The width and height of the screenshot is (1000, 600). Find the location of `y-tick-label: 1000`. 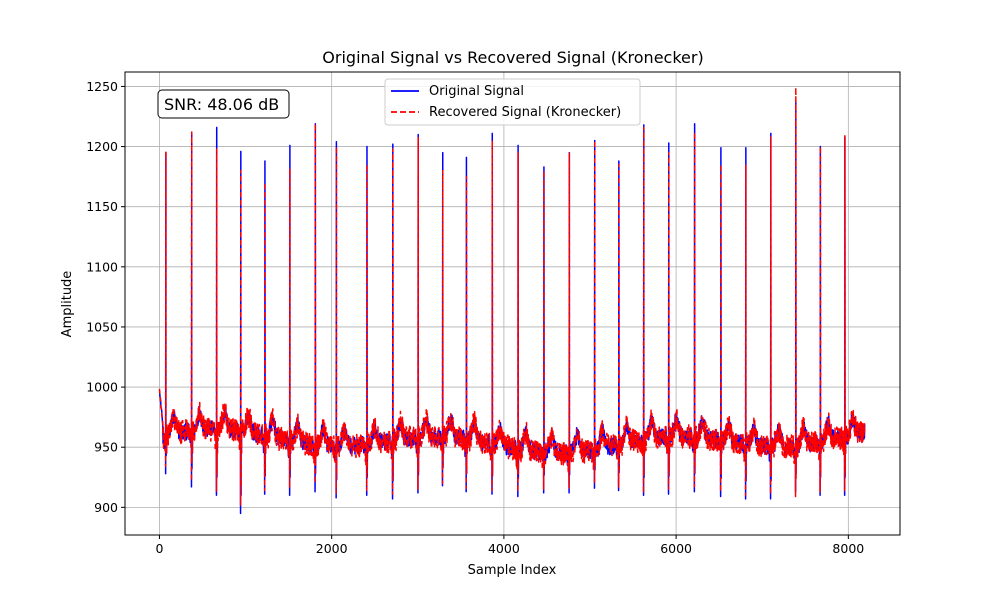

y-tick-label: 1000 is located at coordinates (102, 387).